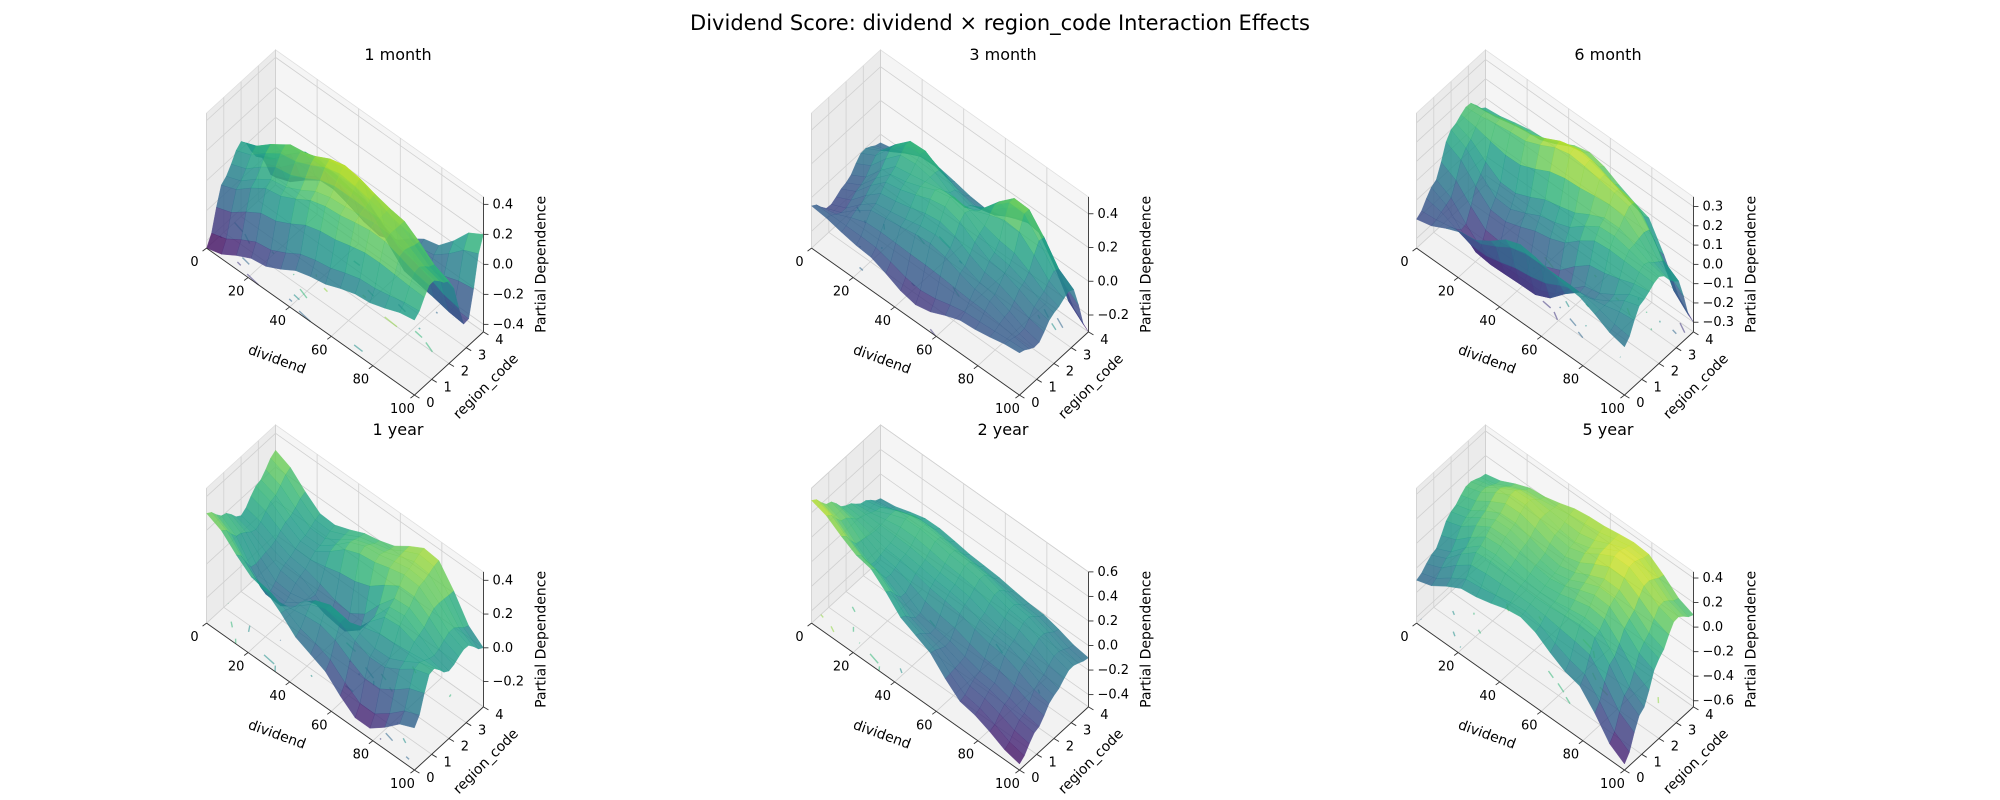 The width and height of the screenshot is (2000, 800). Describe the element at coordinates (1718, 322) in the screenshot. I see `z-tick-label: −0.3` at that location.